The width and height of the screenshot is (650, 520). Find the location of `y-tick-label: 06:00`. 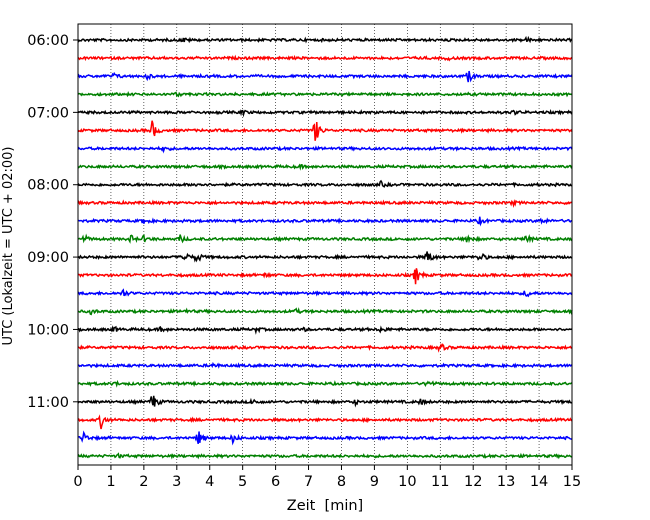

y-tick-label: 06:00 is located at coordinates (48, 41).